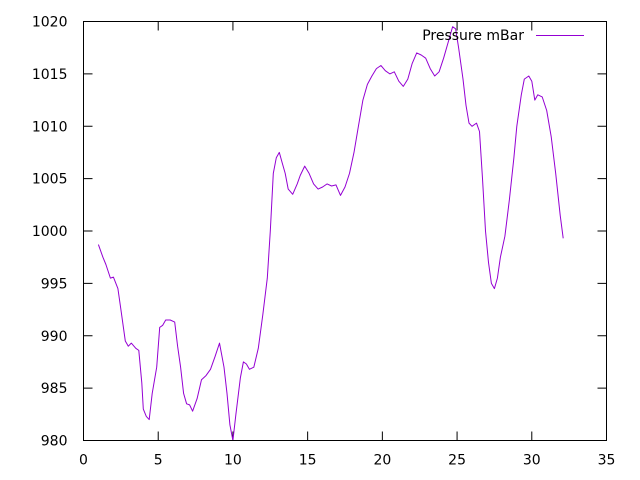  Describe the element at coordinates (54, 284) in the screenshot. I see `y-tick-label: 995` at that location.